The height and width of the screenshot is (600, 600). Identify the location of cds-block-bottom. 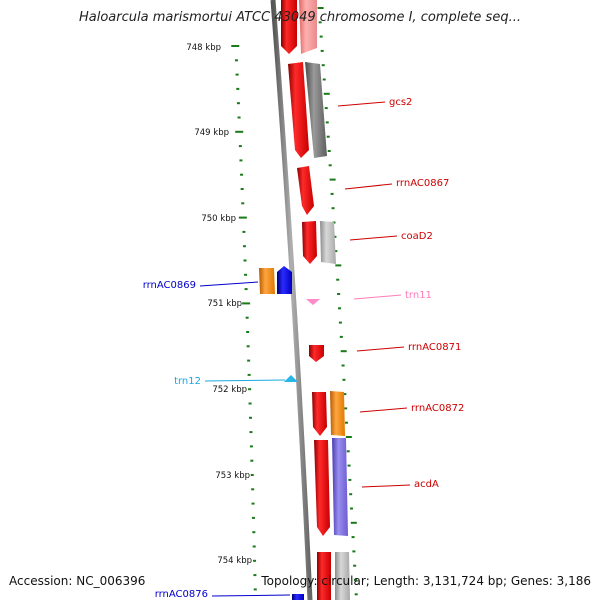
(342, 576).